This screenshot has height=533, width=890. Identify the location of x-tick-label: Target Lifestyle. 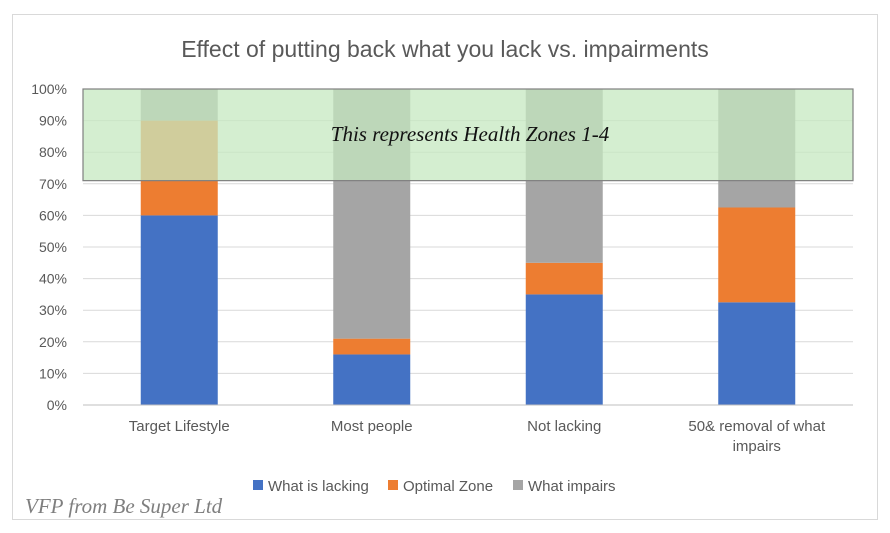
(179, 426).